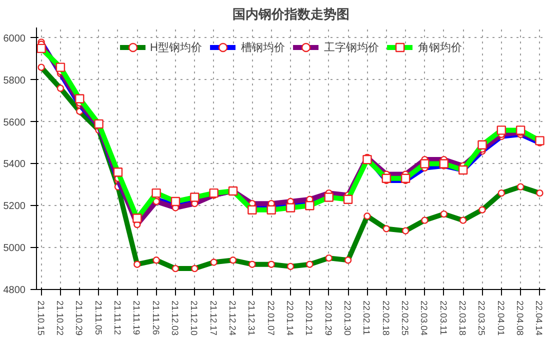 Image resolution: width=554 pixels, height=343 pixels. Describe the element at coordinates (98, 317) in the screenshot. I see `x-tick-label: 21.11.05` at that location.